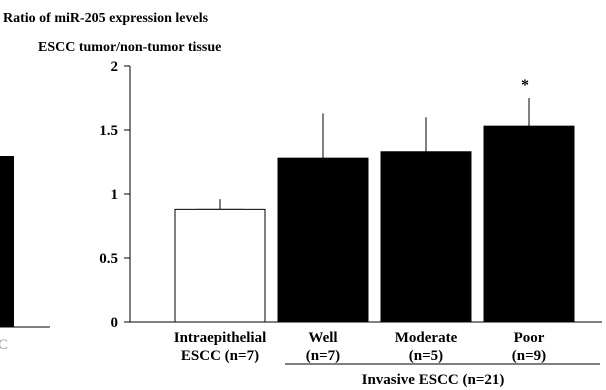 This screenshot has width=606, height=390. I want to click on significance-marker: *, so click(525, 85).